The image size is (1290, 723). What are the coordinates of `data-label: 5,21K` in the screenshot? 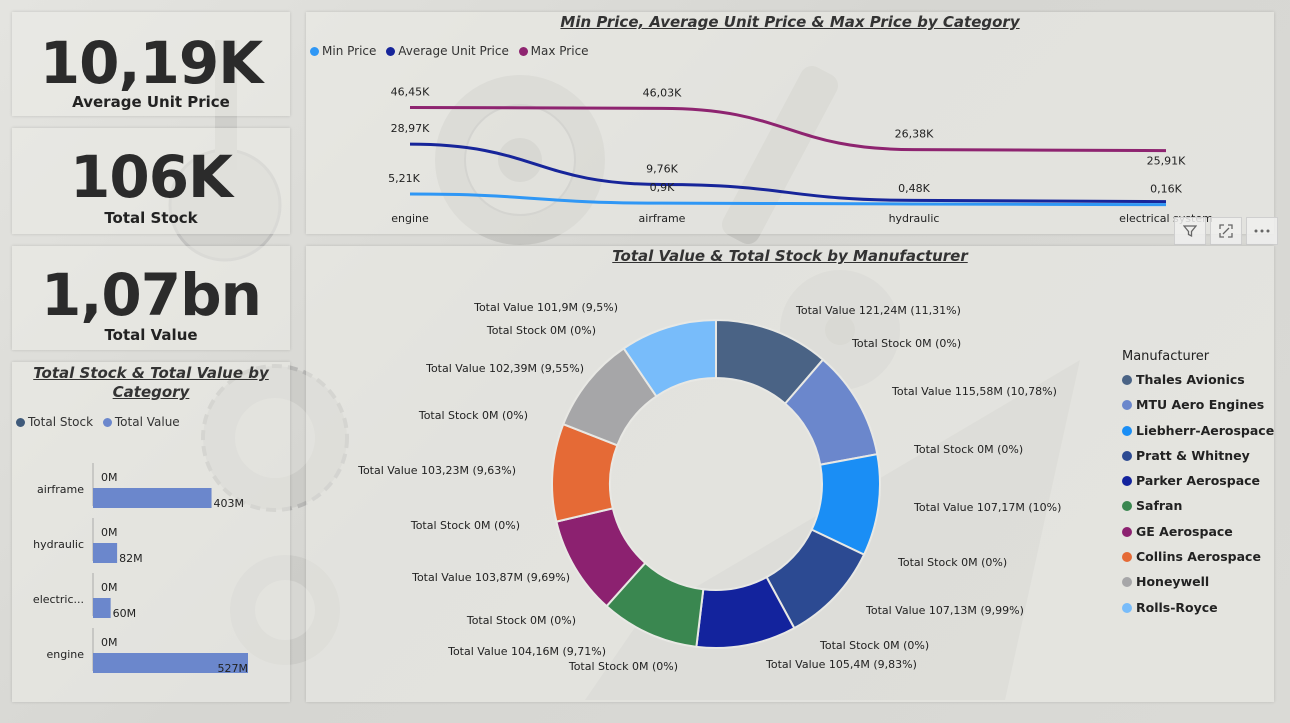 It's located at (404, 178).